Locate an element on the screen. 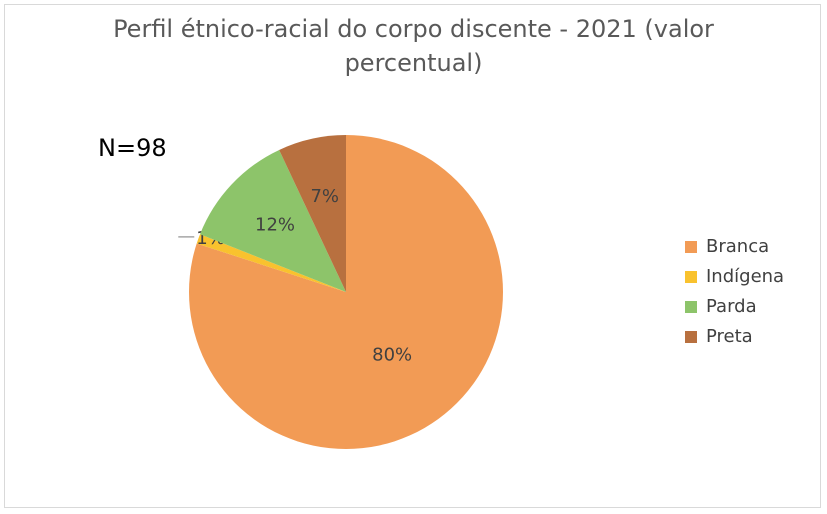  data-label: 12% is located at coordinates (275, 224).